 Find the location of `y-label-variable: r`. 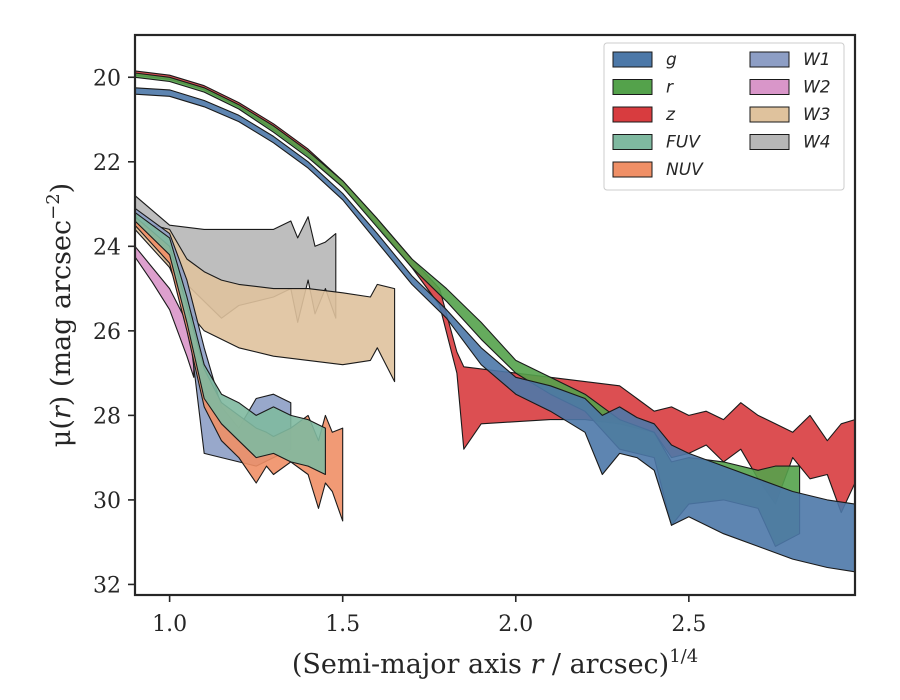

y-label-variable: r is located at coordinates (61, 411).